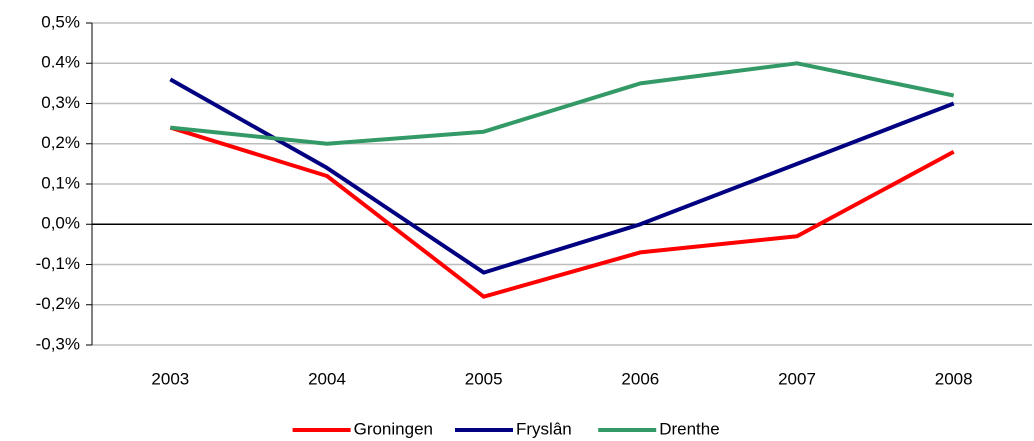 This screenshot has height=441, width=1034. What do you see at coordinates (60, 21) in the screenshot?
I see `y-tick-label: 0,5%` at bounding box center [60, 21].